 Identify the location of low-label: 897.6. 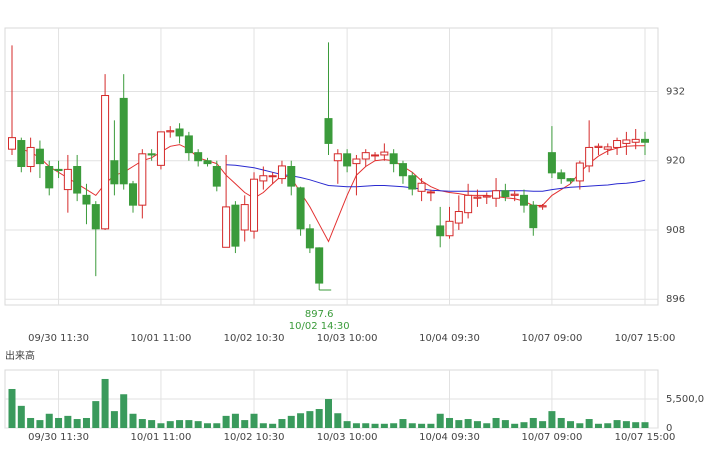
(319, 314).